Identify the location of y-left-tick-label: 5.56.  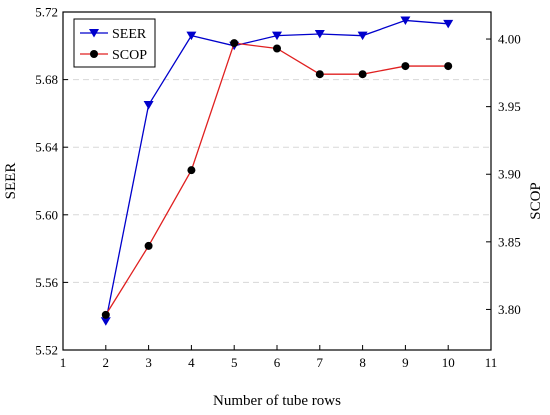
(46, 282).